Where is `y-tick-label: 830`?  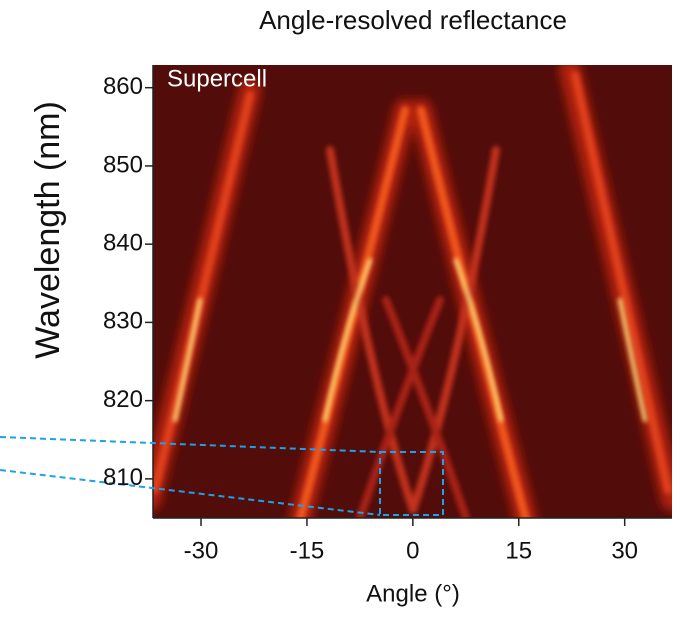 y-tick-label: 830 is located at coordinates (123, 321).